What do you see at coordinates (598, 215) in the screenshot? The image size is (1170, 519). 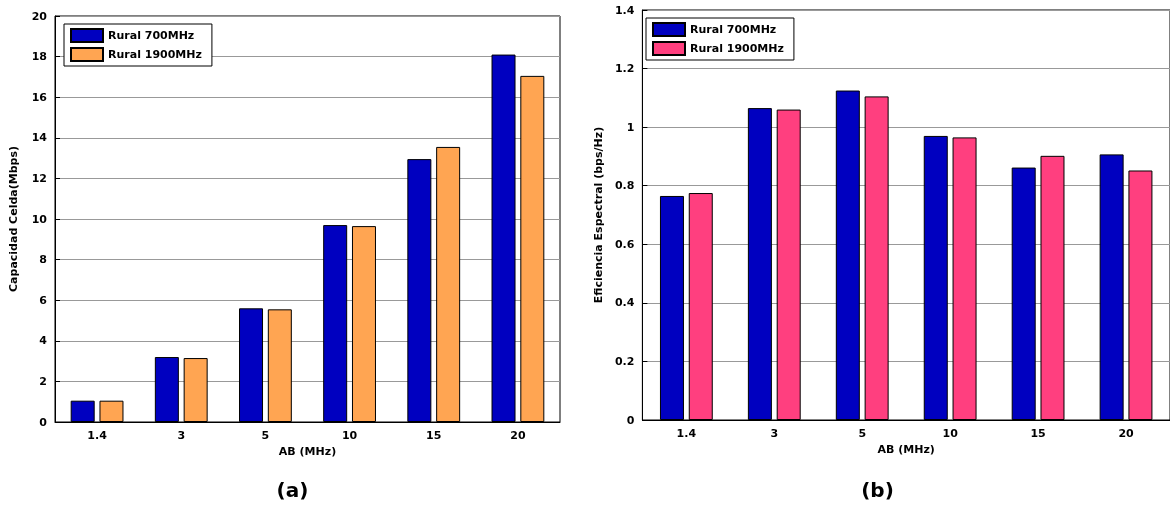 I see `y-axis-title: Eficiencia Espectral (bps/Hz)` at bounding box center [598, 215].